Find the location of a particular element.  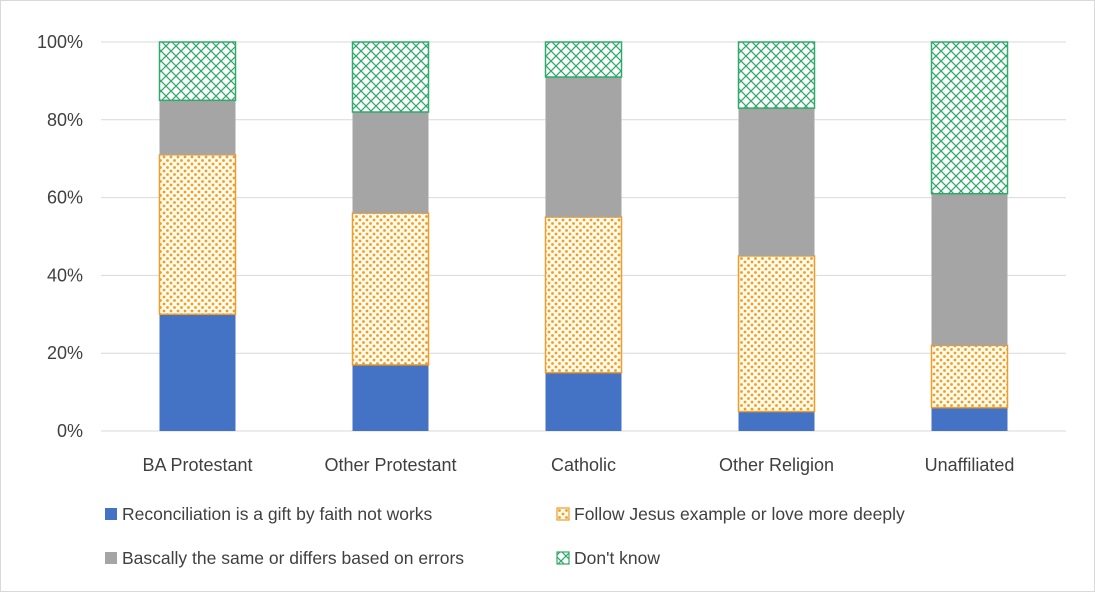

x-category-label: BA Protestant is located at coordinates (197, 465).